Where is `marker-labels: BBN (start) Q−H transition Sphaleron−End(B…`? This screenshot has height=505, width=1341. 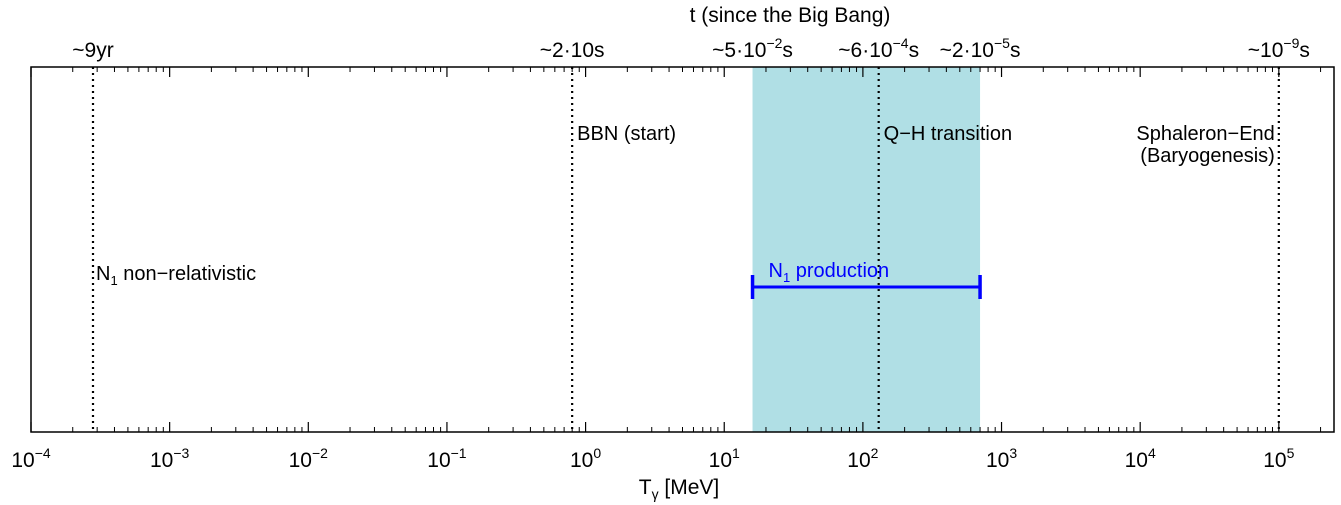
marker-labels: BBN (start) Q−H transition Sphaleron−End(B… is located at coordinates (926, 145).